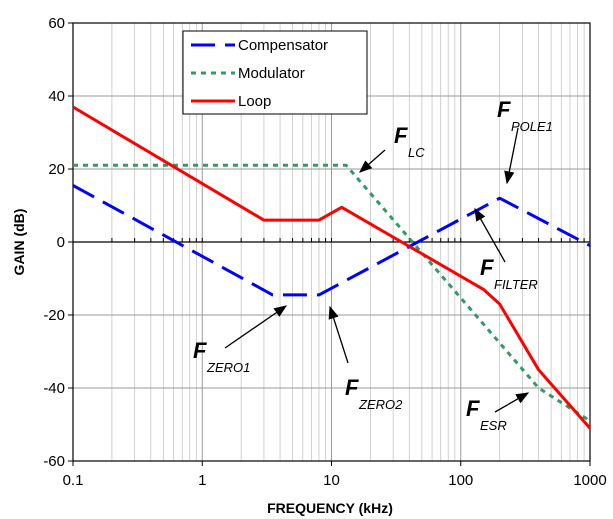 Image resolution: width=613 pixels, height=519 pixels. I want to click on x-tick-label: 1000, so click(589, 480).